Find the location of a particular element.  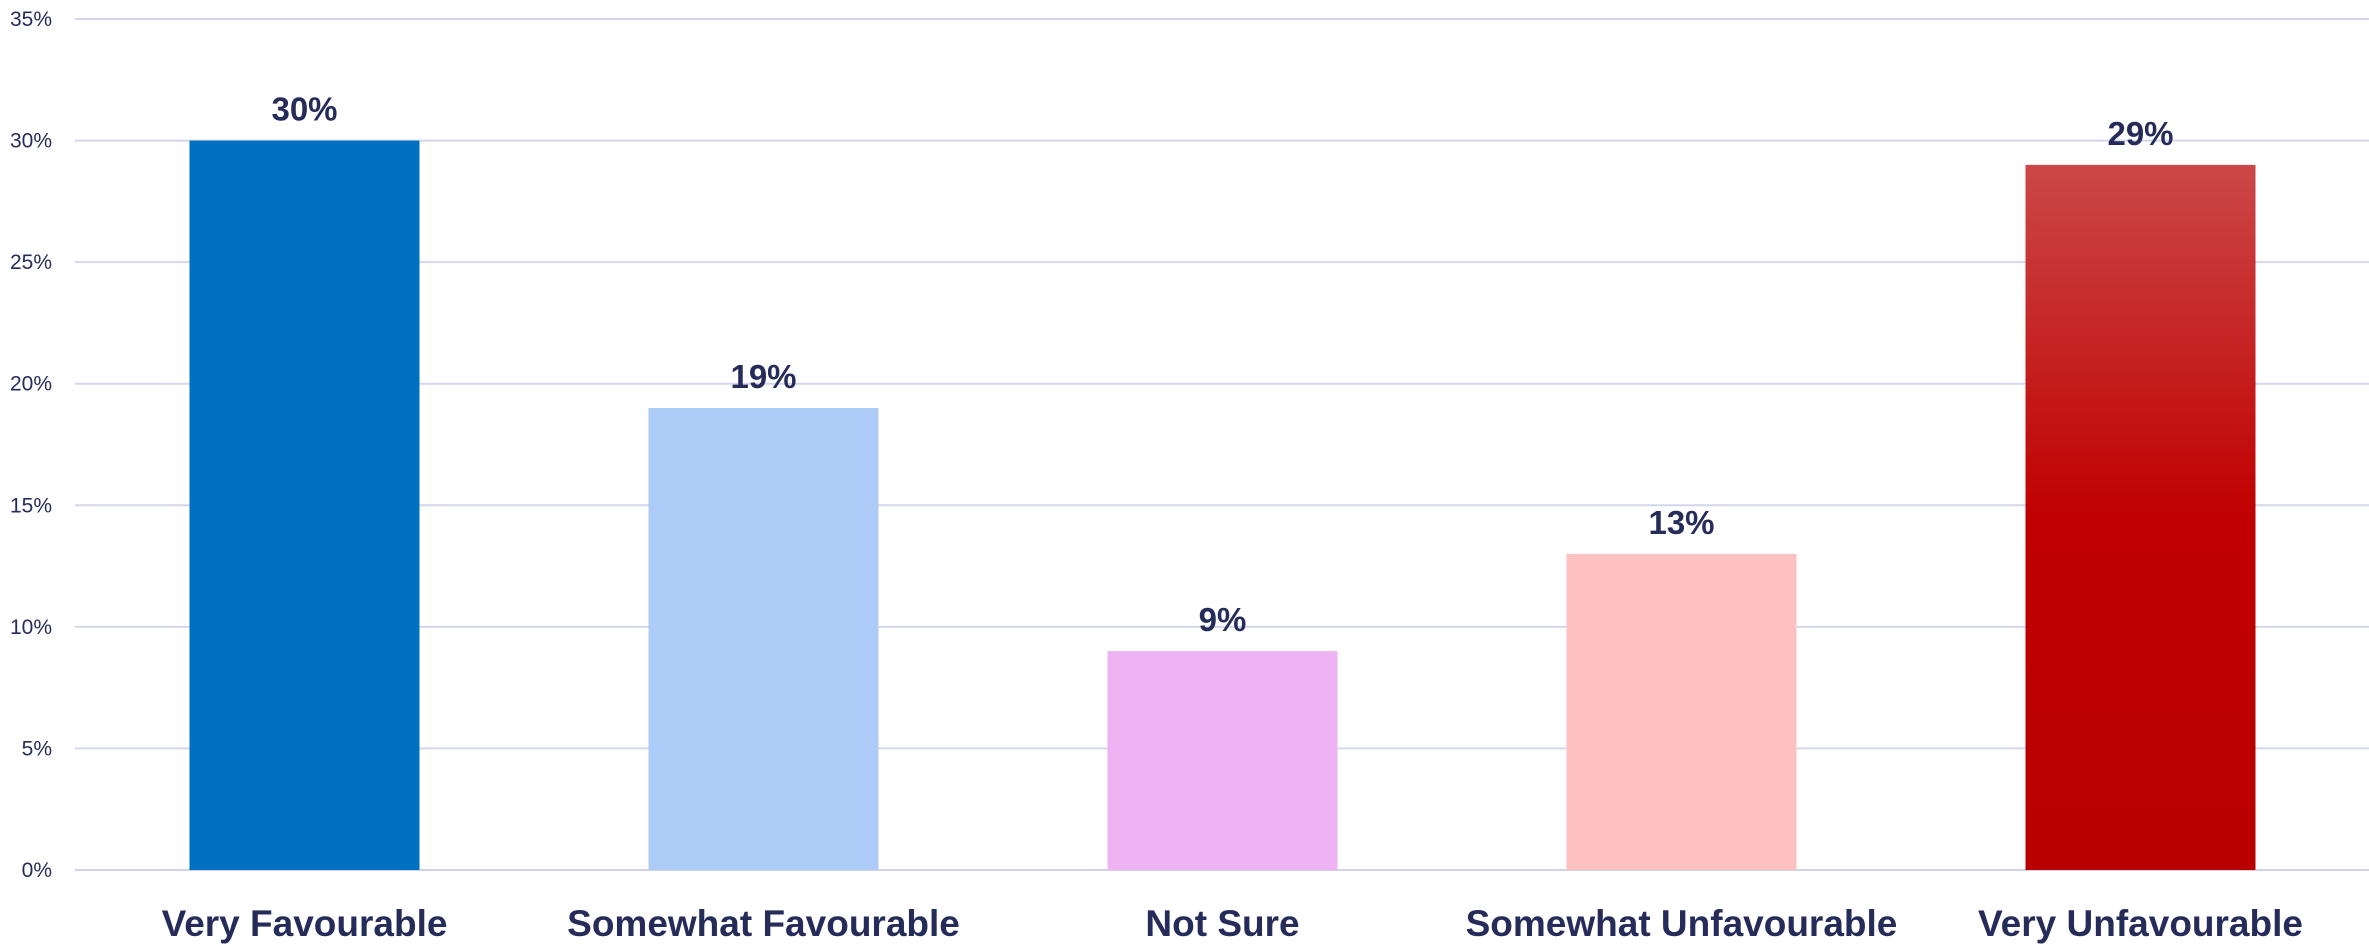

x-category-label: Very Unfavourable is located at coordinates (2140, 923).